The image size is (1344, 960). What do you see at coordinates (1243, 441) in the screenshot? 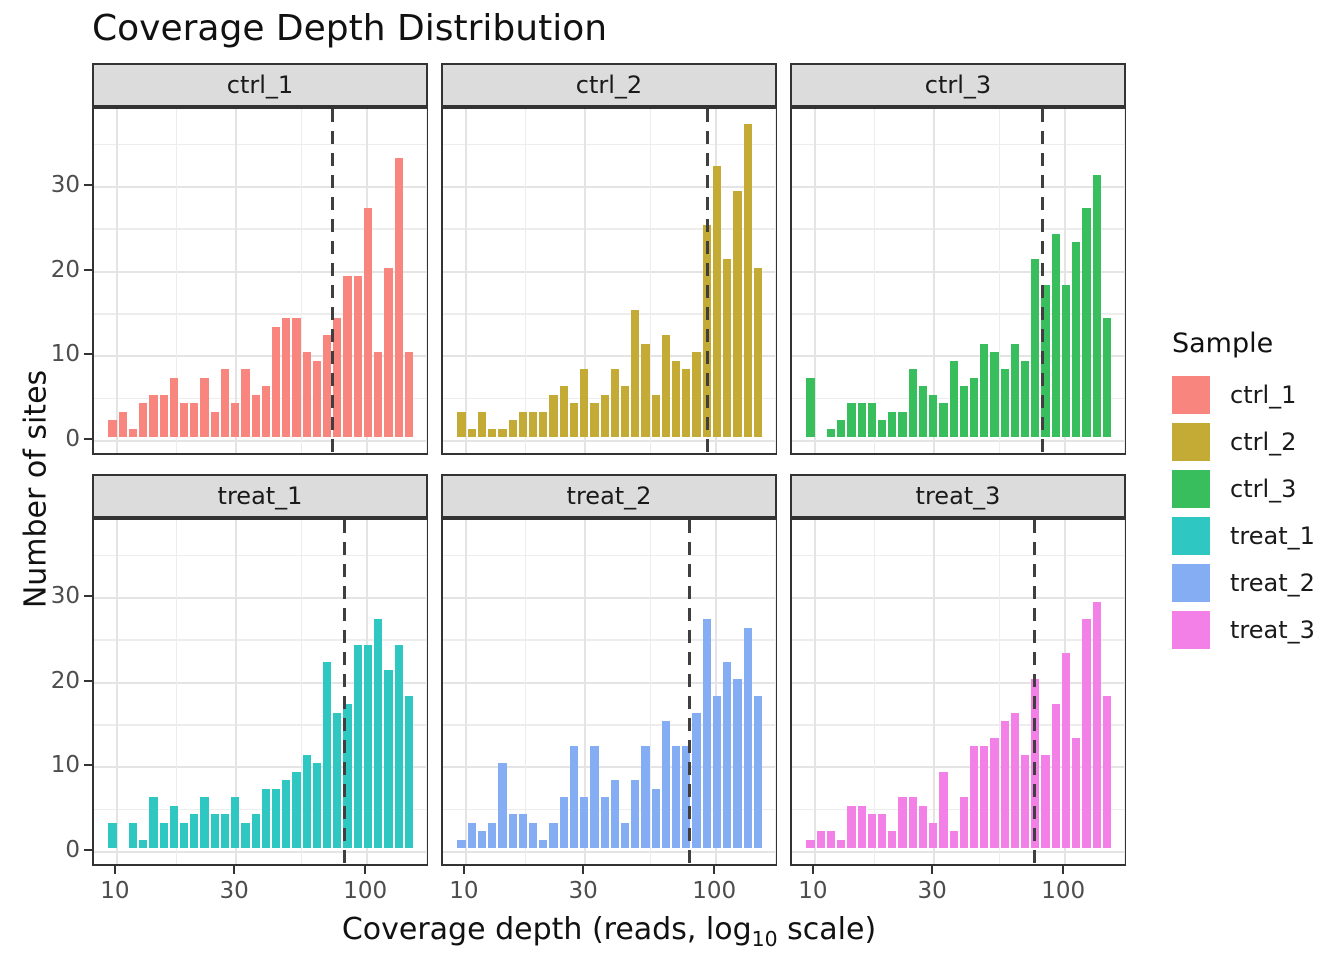
I see `legend-entry-ctrl_2: ctrl_2` at bounding box center [1243, 441].